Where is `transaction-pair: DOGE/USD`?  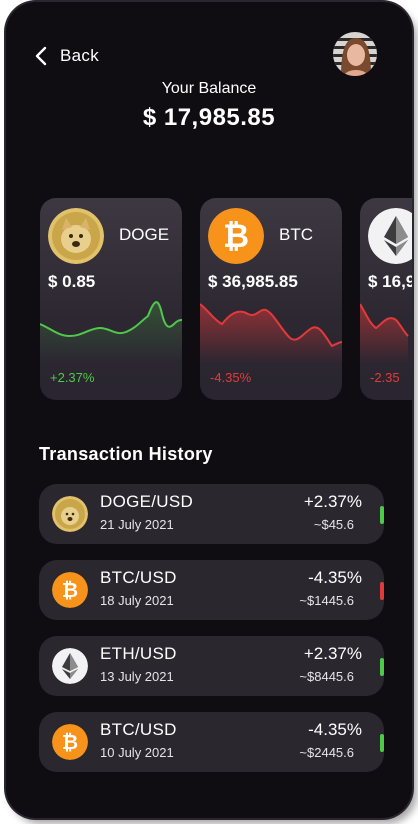
transaction-pair: DOGE/USD is located at coordinates (147, 501).